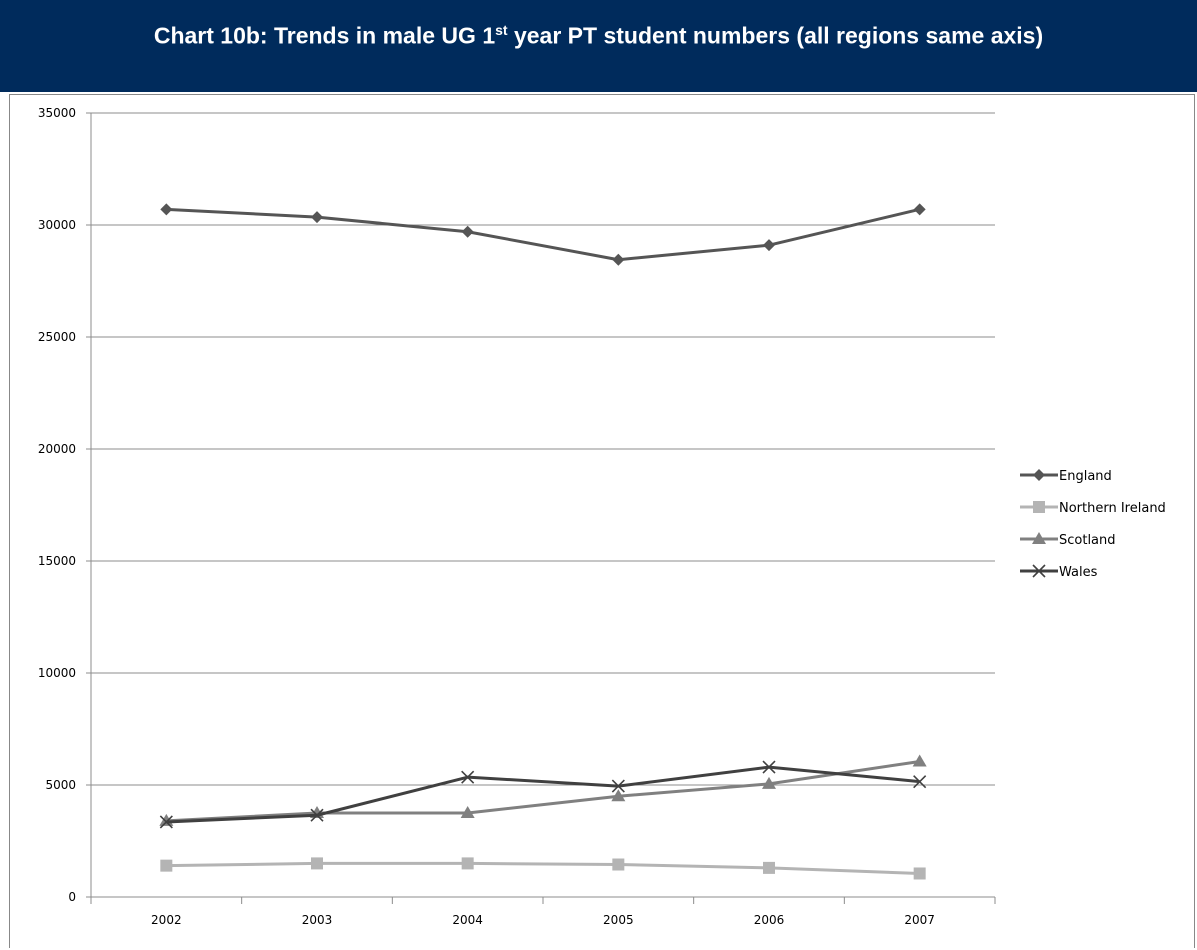 The width and height of the screenshot is (1197, 950). I want to click on x-tick-label: 2004, so click(467, 920).